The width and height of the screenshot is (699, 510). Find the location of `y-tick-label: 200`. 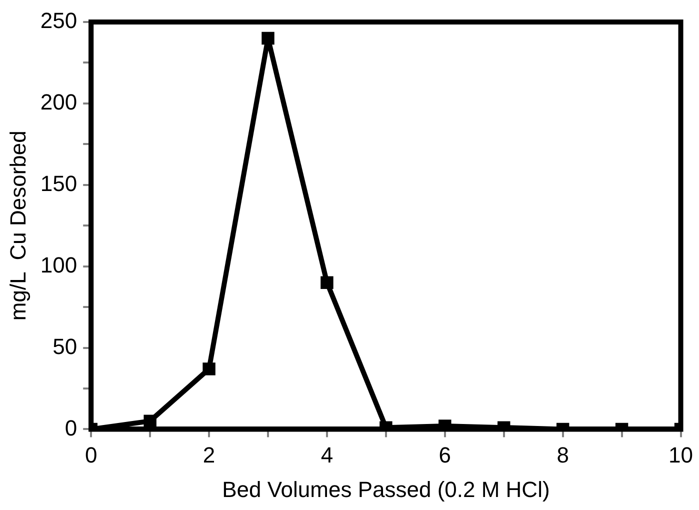

y-tick-label: 200 is located at coordinates (59, 102).